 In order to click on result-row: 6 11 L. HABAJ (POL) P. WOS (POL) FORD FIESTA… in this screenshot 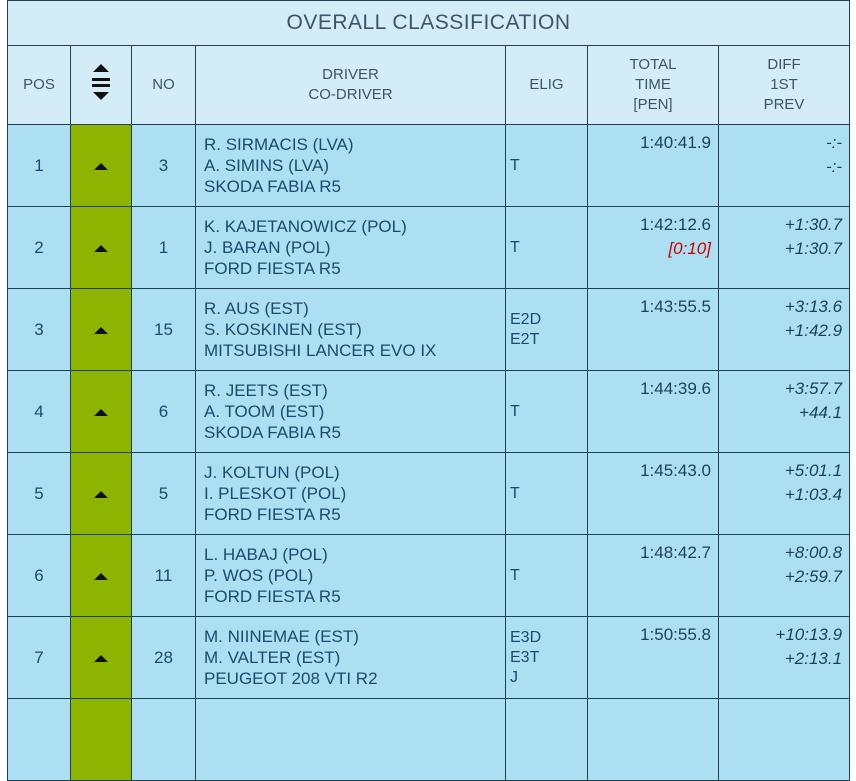, I will do `click(429, 575)`.